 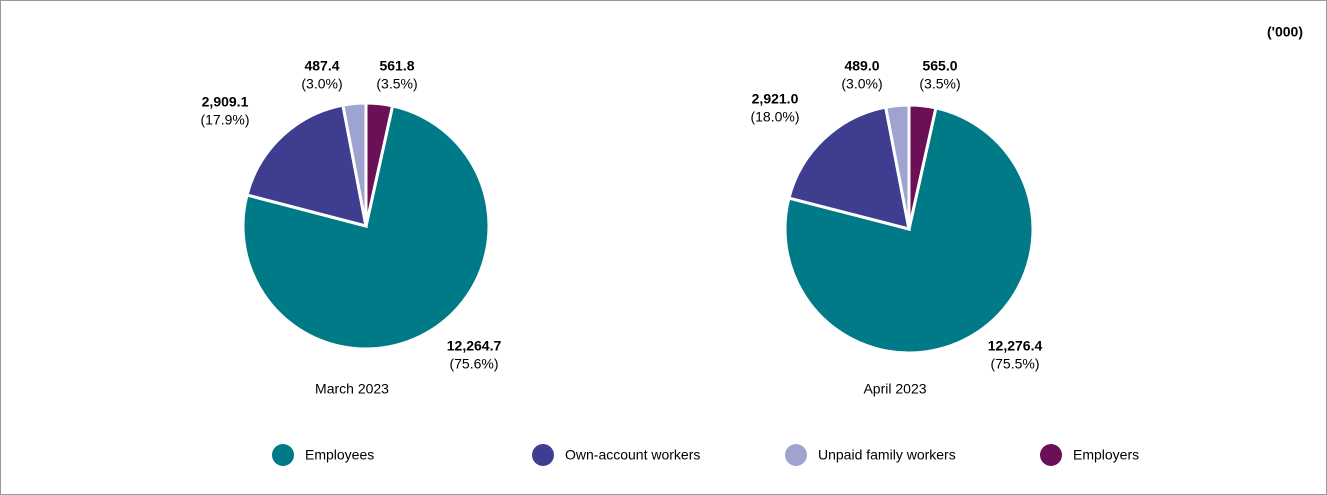 I want to click on value-label: 2,909.1, so click(x=225, y=102).